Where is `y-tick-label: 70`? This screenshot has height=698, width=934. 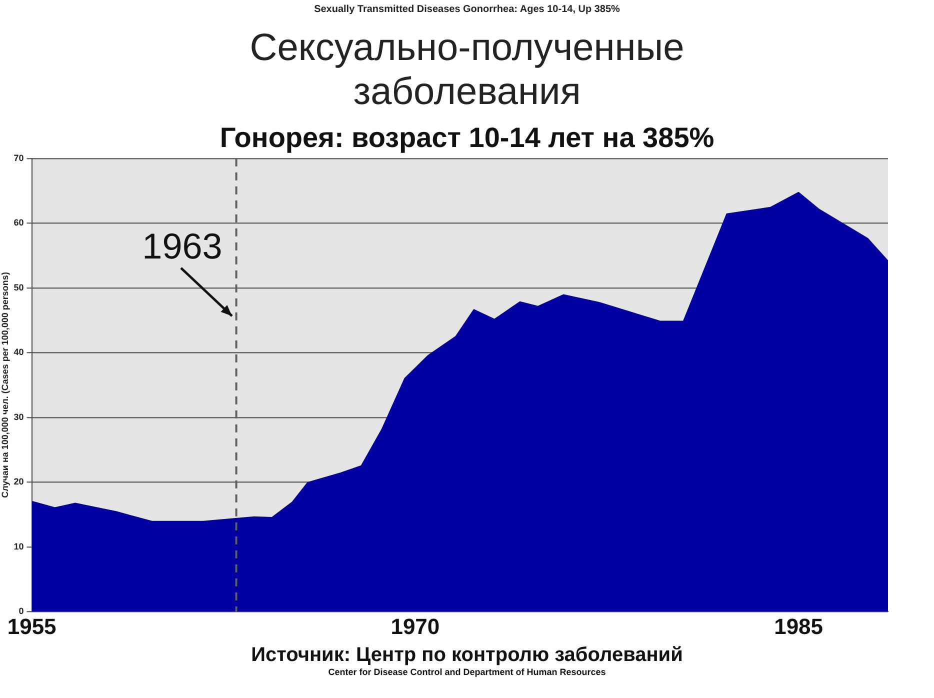 y-tick-label: 70 is located at coordinates (19, 157).